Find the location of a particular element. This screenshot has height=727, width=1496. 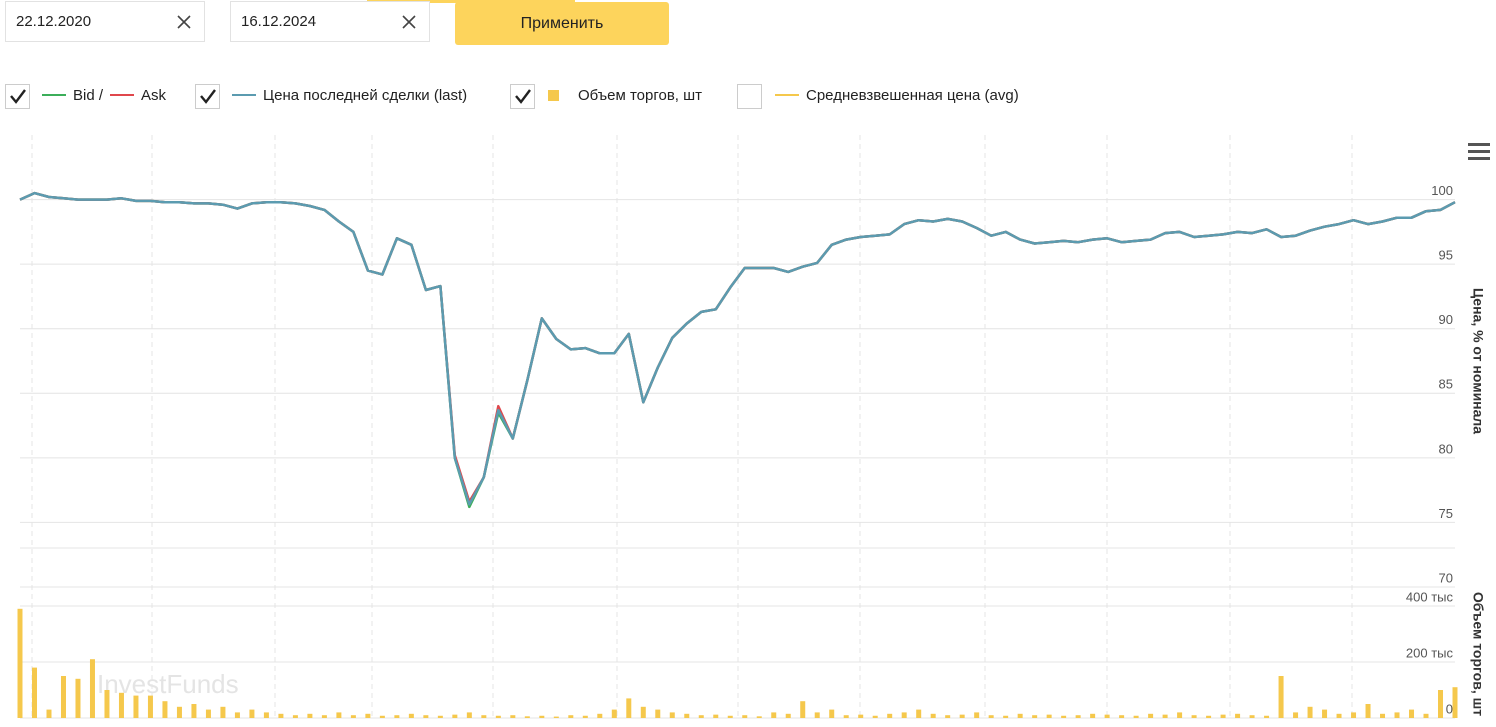

legend-label: Ask is located at coordinates (154, 95).